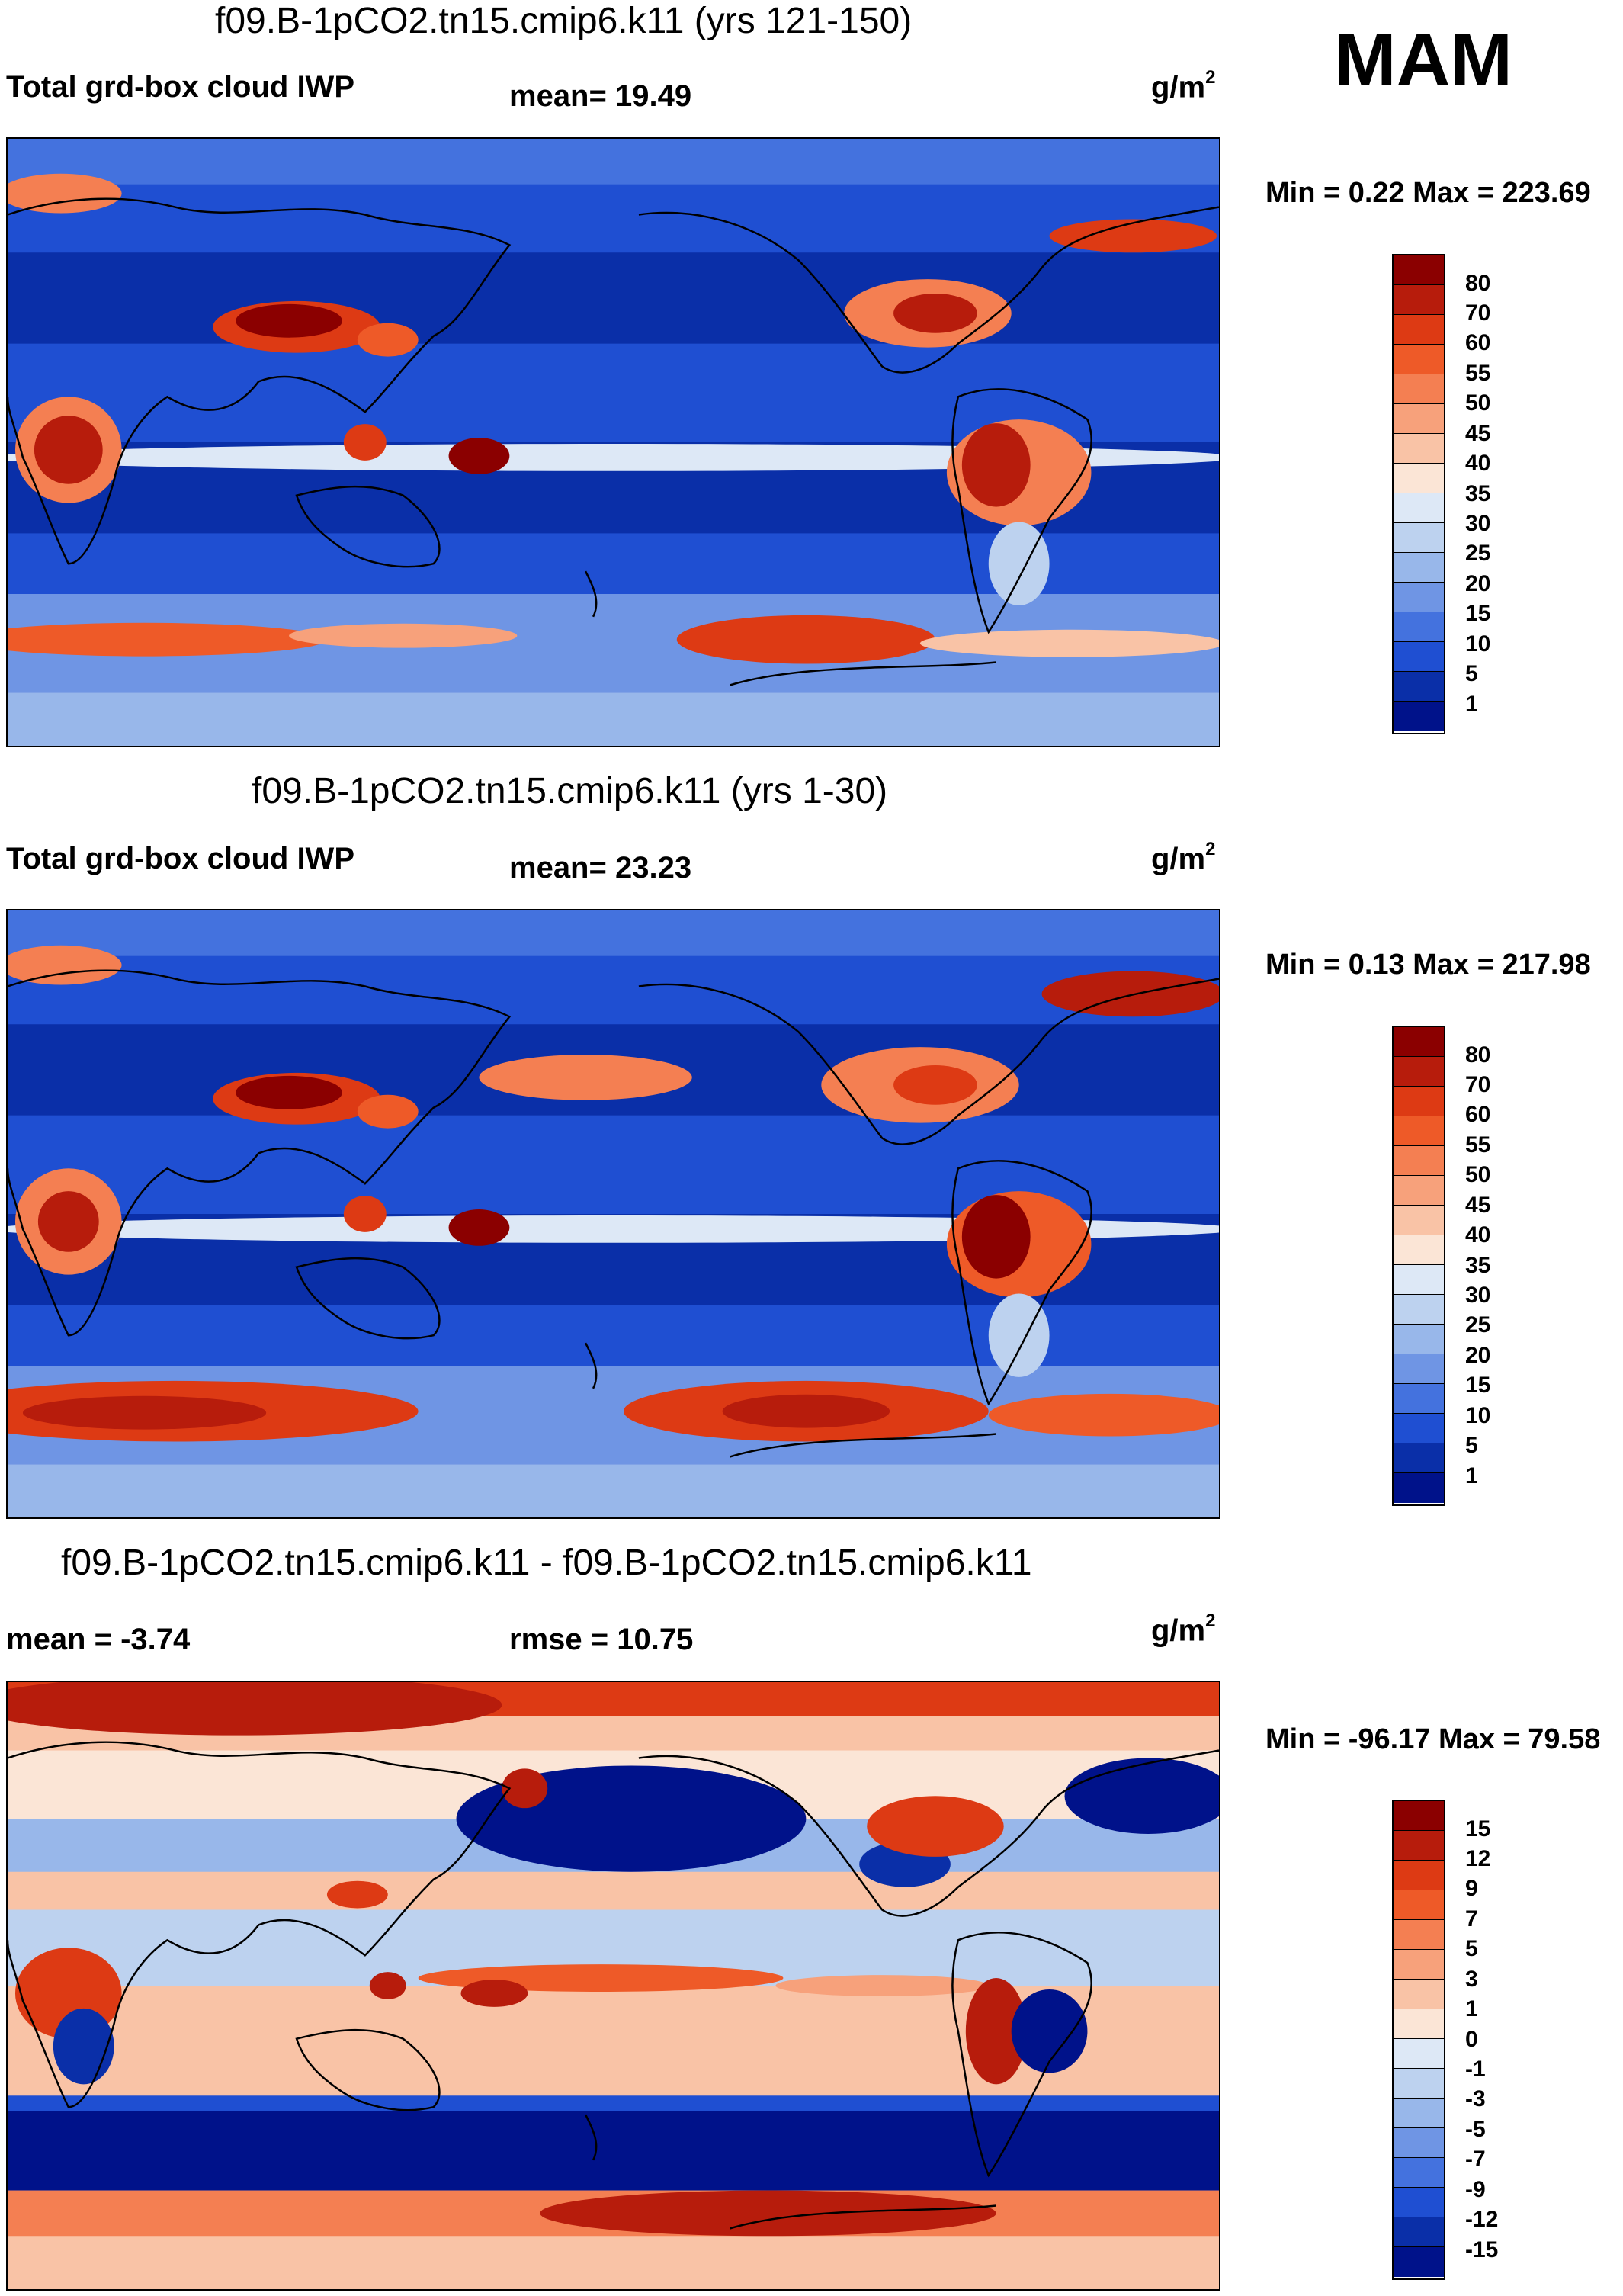  Describe the element at coordinates (601, 1639) in the screenshot. I see `panel-3-rmse-label: rmse = 10.75` at that location.